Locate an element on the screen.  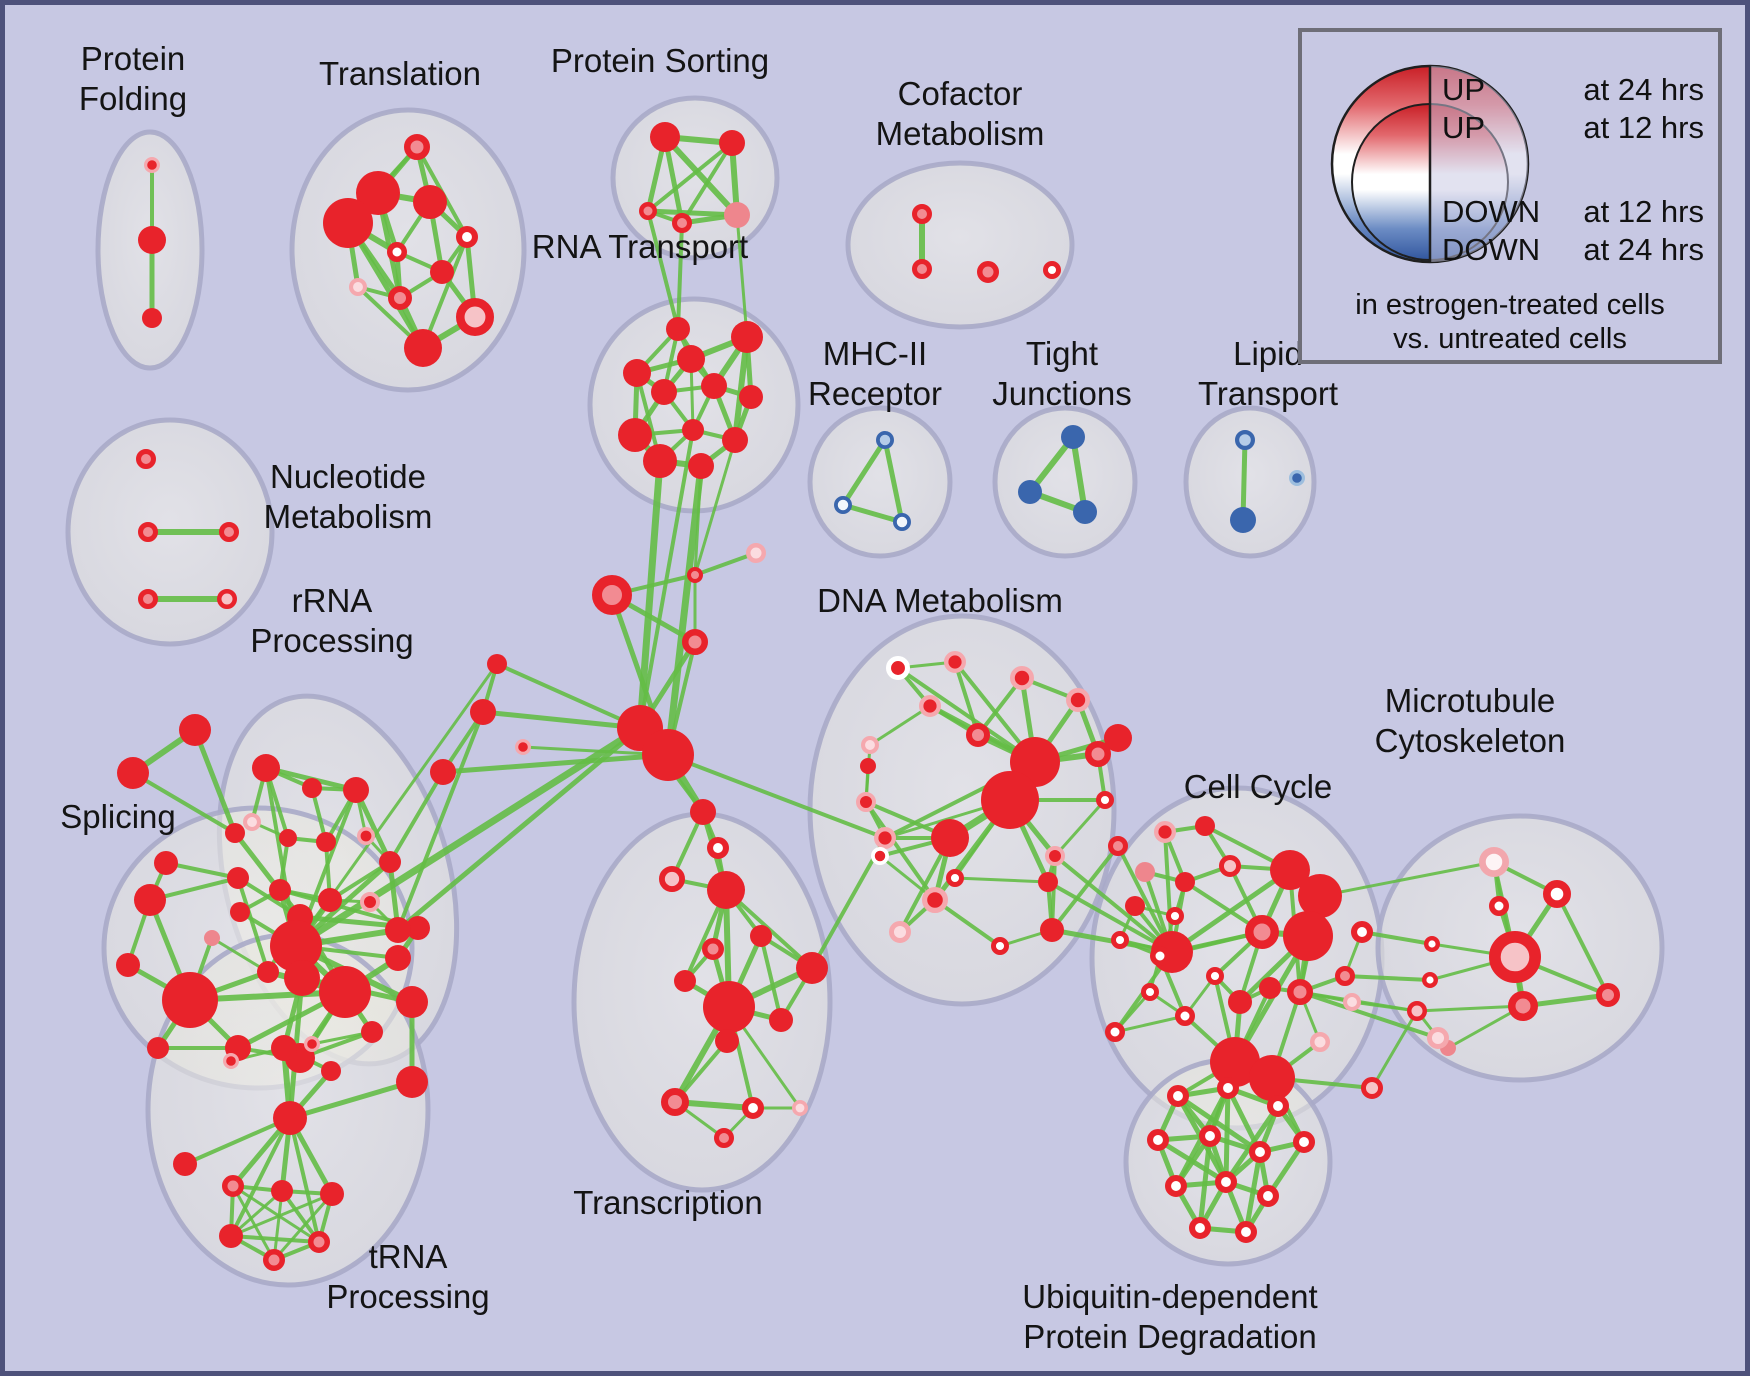
network-node-d20 is located at coordinates (999, 945).